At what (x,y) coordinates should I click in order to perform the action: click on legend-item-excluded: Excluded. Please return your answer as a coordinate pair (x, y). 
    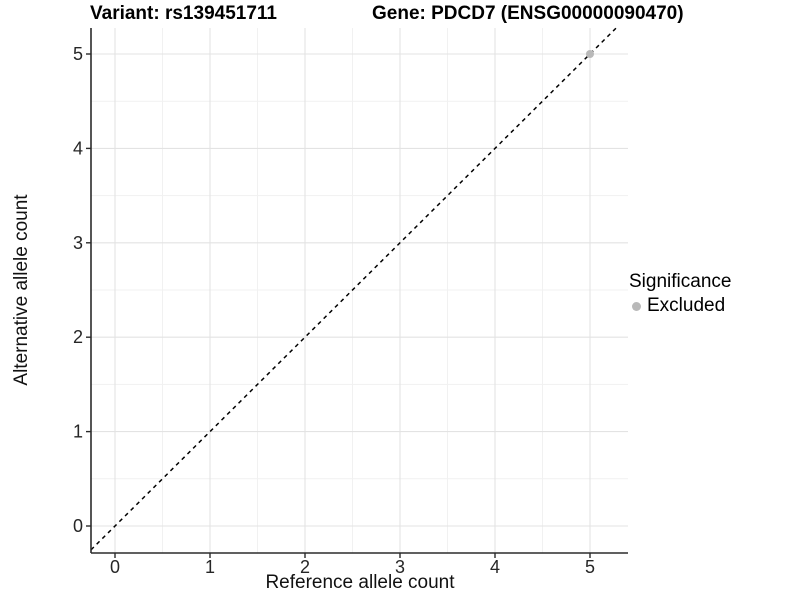
    Looking at the image, I should click on (681, 306).